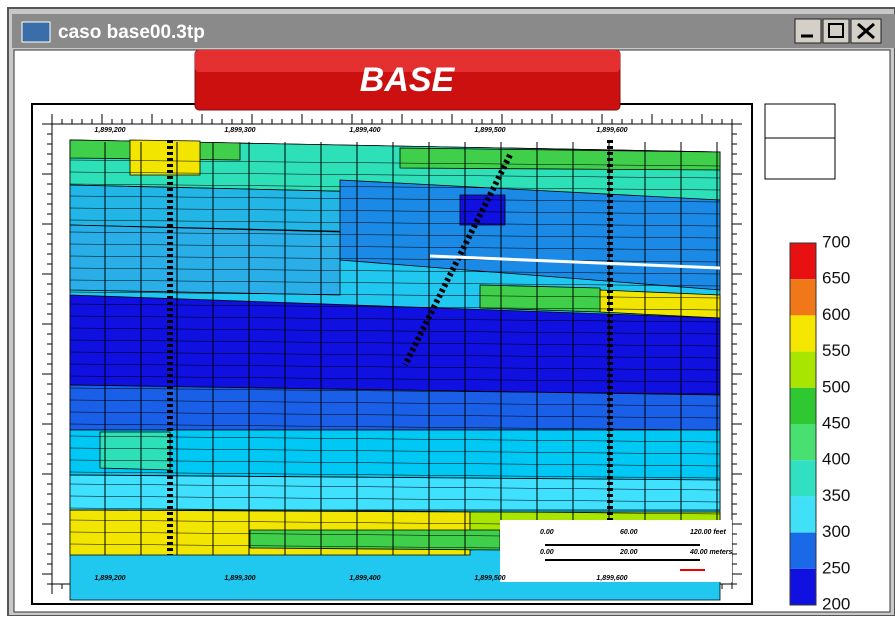  What do you see at coordinates (708, 532) in the screenshot?
I see `scale-label: 120.00 feet` at bounding box center [708, 532].